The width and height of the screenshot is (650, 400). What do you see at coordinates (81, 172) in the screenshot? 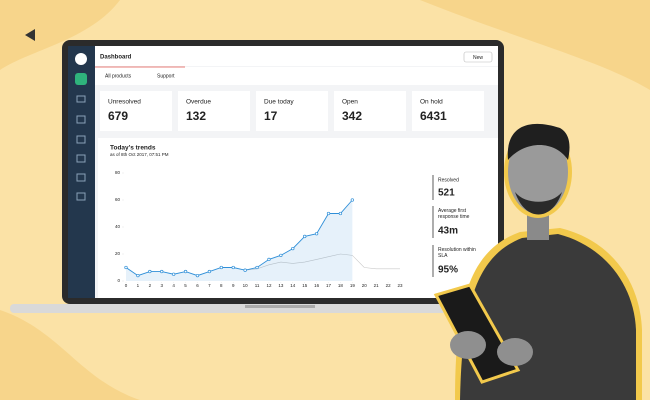
I see `sidebar` at bounding box center [81, 172].